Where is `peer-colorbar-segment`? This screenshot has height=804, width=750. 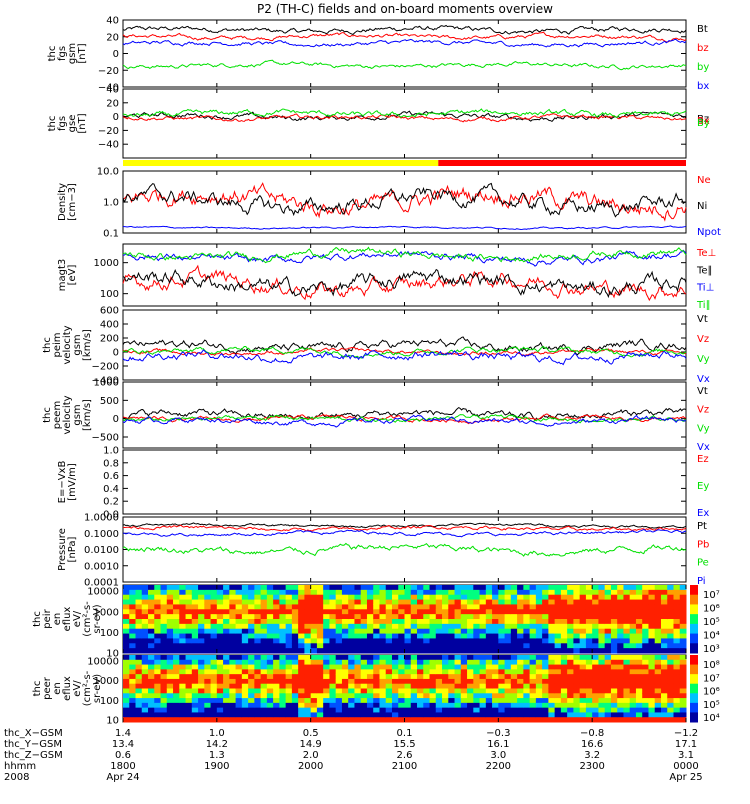
peer-colorbar-segment is located at coordinates (694, 688).